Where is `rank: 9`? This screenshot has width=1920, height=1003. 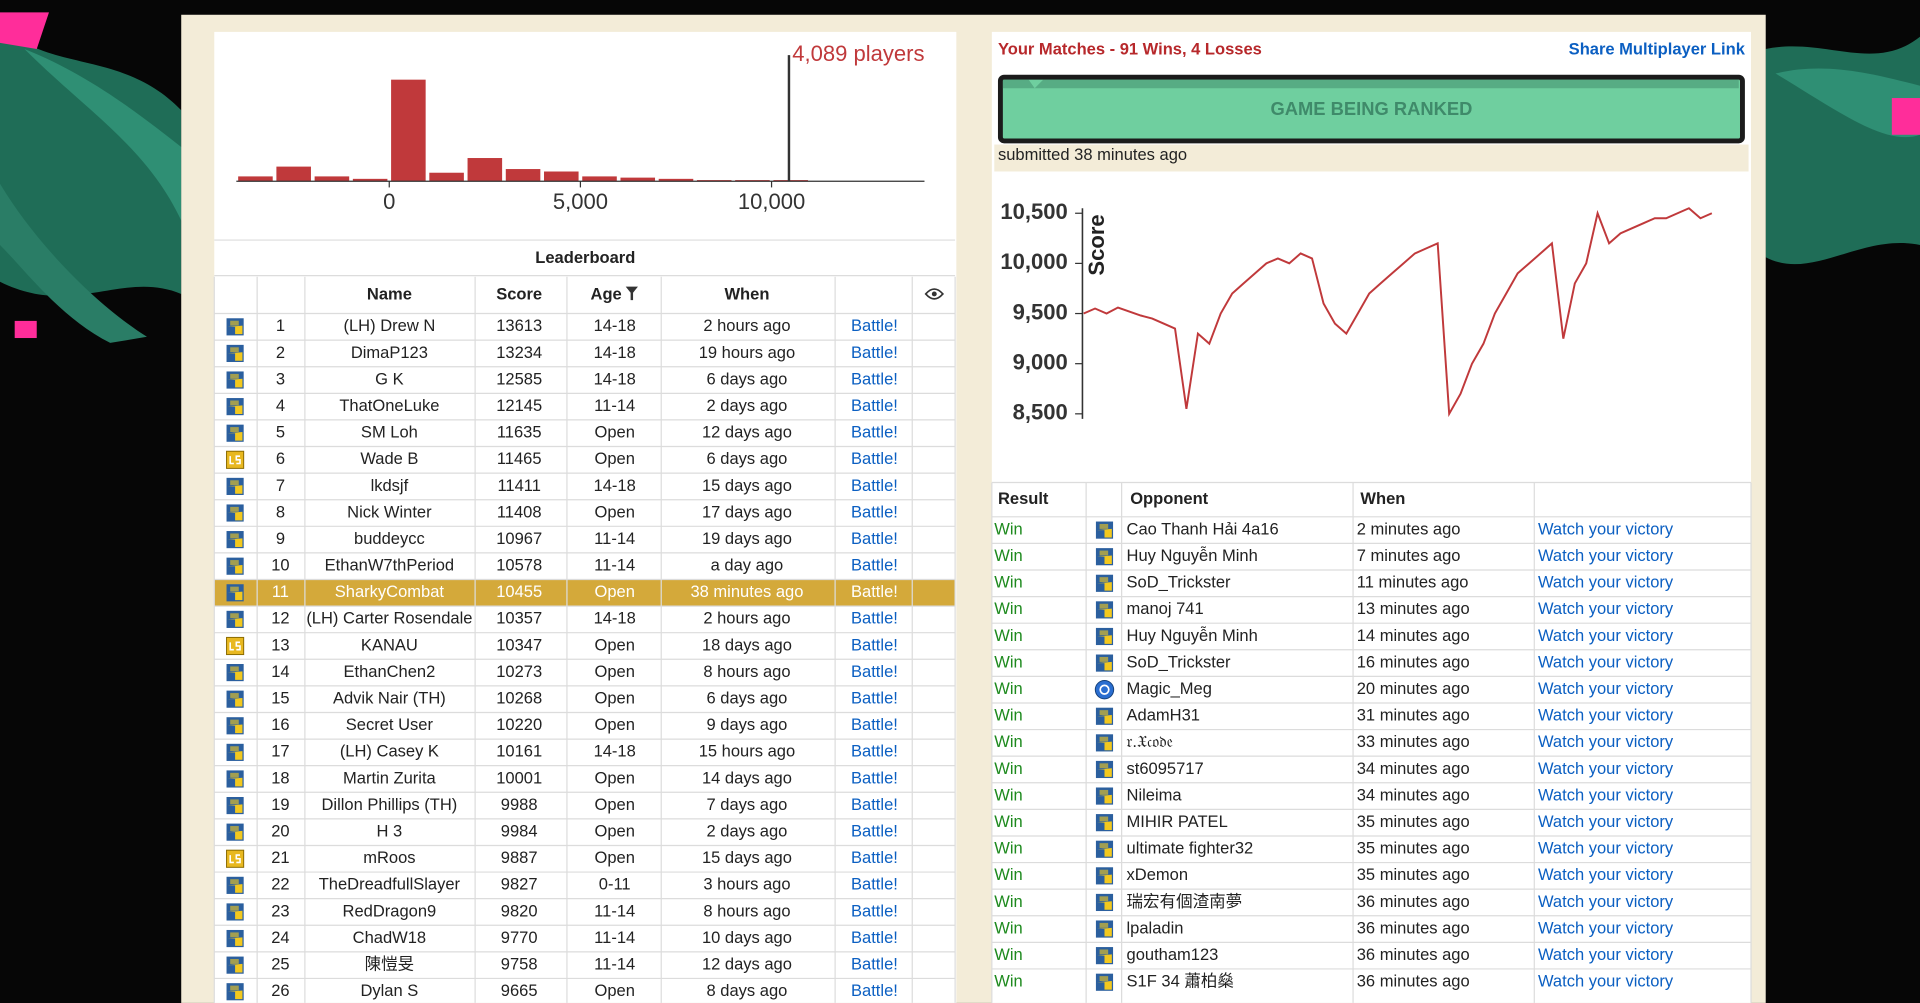 rank: 9 is located at coordinates (280, 538).